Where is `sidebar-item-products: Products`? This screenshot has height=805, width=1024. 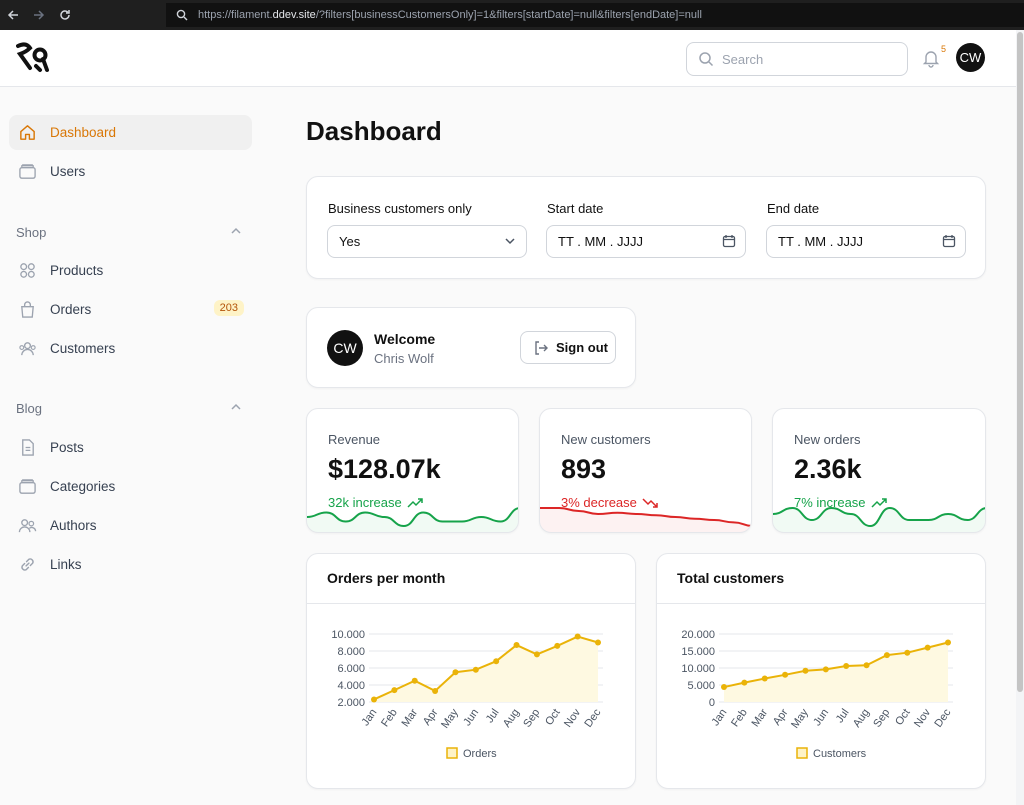
sidebar-item-products: Products is located at coordinates (130, 270).